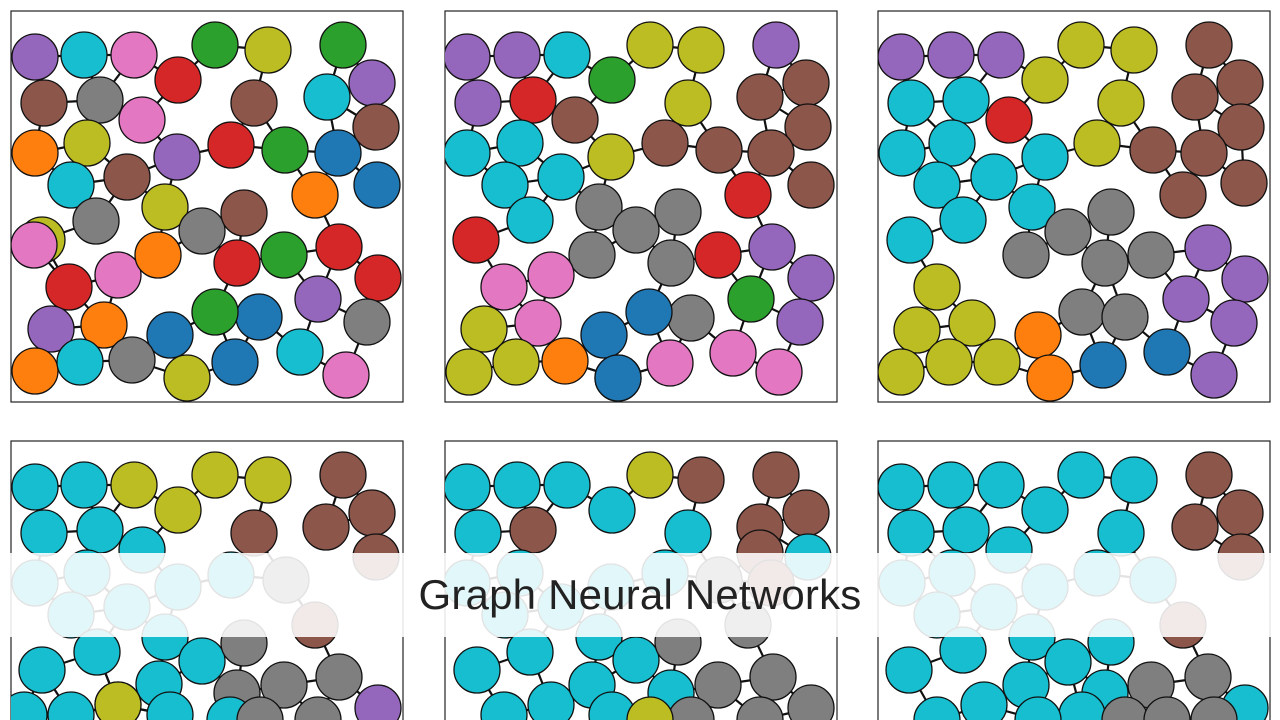  I want to click on title-banner: Graph Neural Networks, so click(640, 595).